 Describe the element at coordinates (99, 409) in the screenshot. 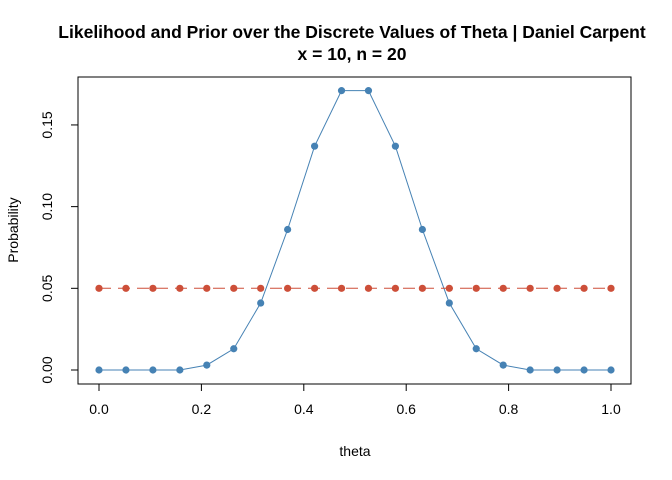

I see `x-tick-label: 0.0` at that location.